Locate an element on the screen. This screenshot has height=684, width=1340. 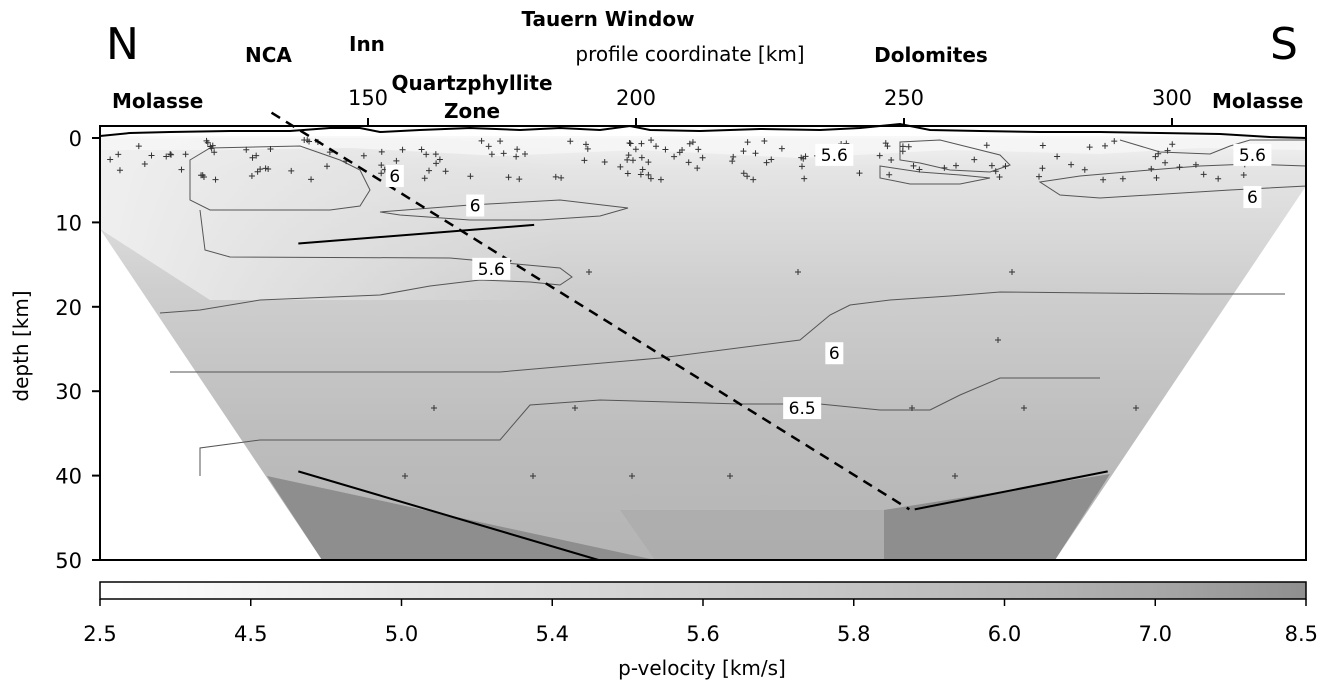
y-tick-label: 50 is located at coordinates (68, 561).